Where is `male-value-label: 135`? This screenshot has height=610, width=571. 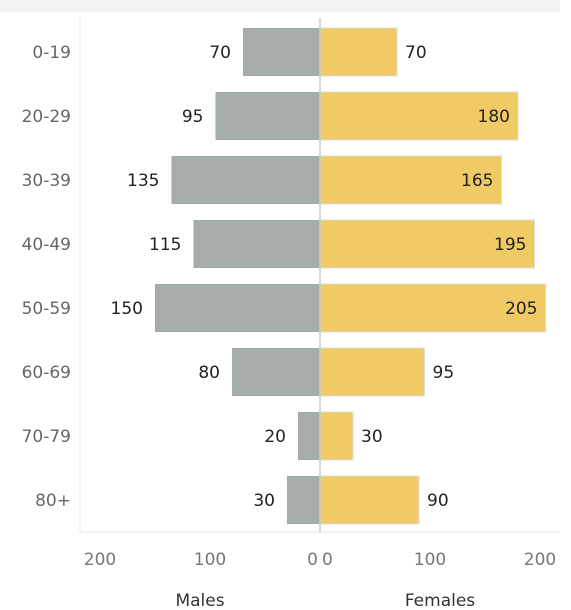 male-value-label: 135 is located at coordinates (143, 181).